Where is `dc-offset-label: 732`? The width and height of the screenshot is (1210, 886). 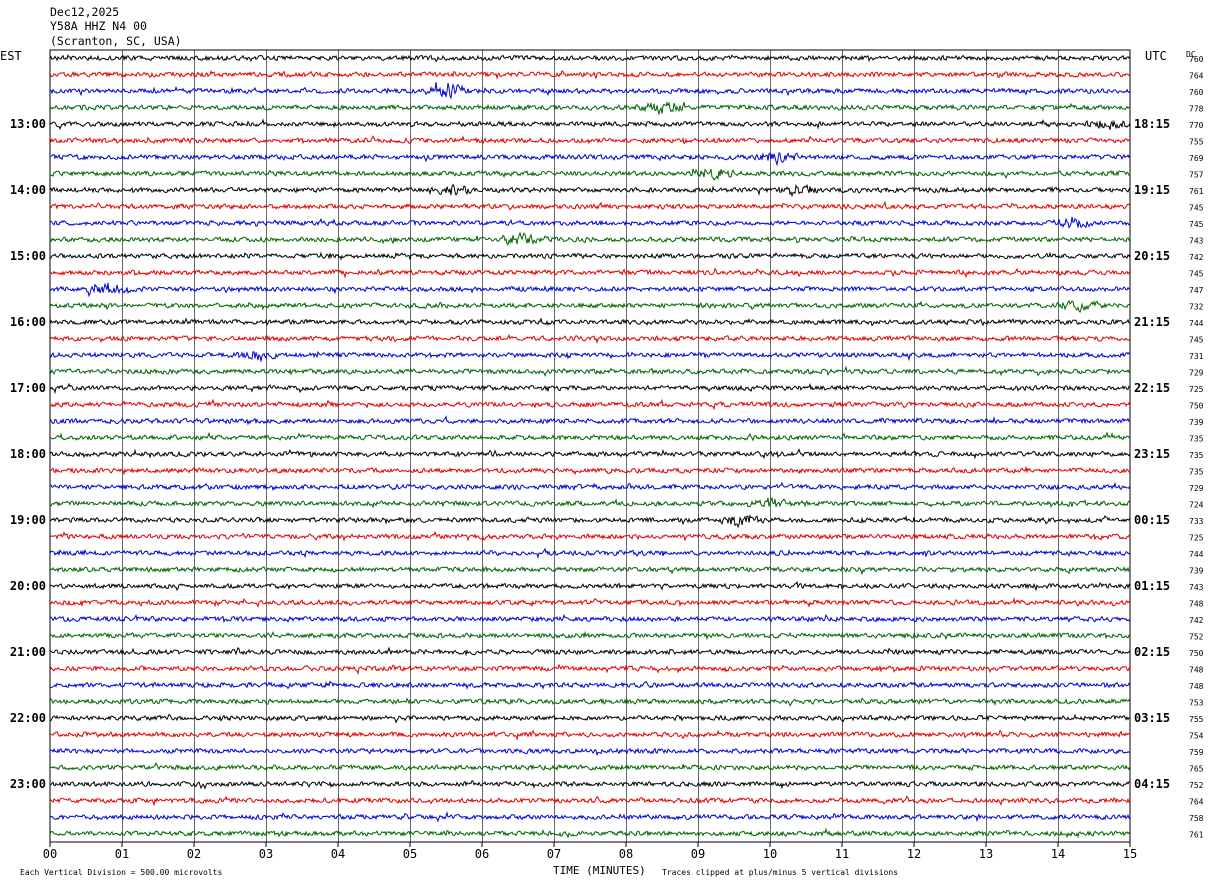
dc-offset-label: 732 is located at coordinates (1196, 307).